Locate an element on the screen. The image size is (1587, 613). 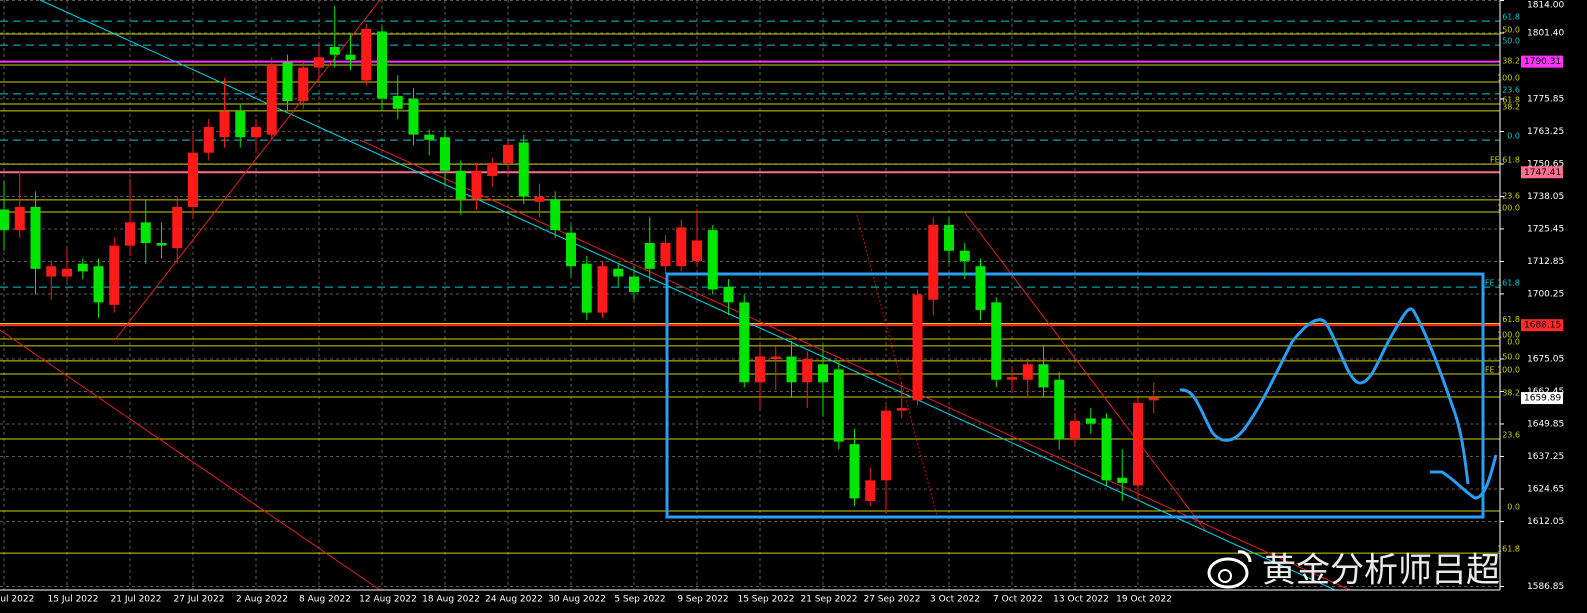
x-tick-label: 2 Aug 2022 is located at coordinates (262, 600).